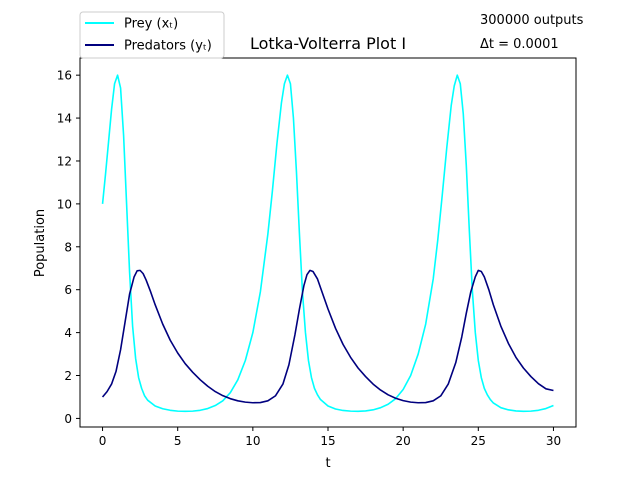 The width and height of the screenshot is (640, 480). I want to click on x-tick-label: 5, so click(178, 441).